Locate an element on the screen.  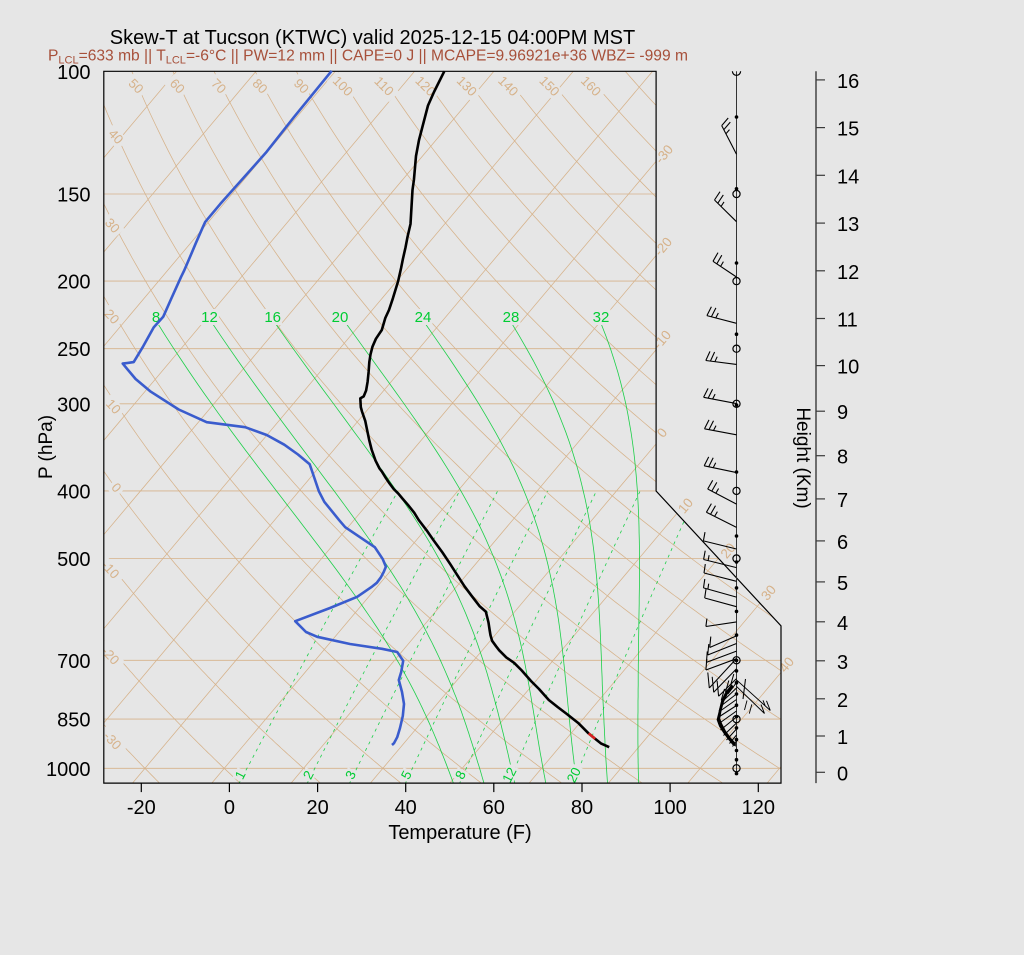
svg-text: Temperature (F) is located at coordinates (459, 833).